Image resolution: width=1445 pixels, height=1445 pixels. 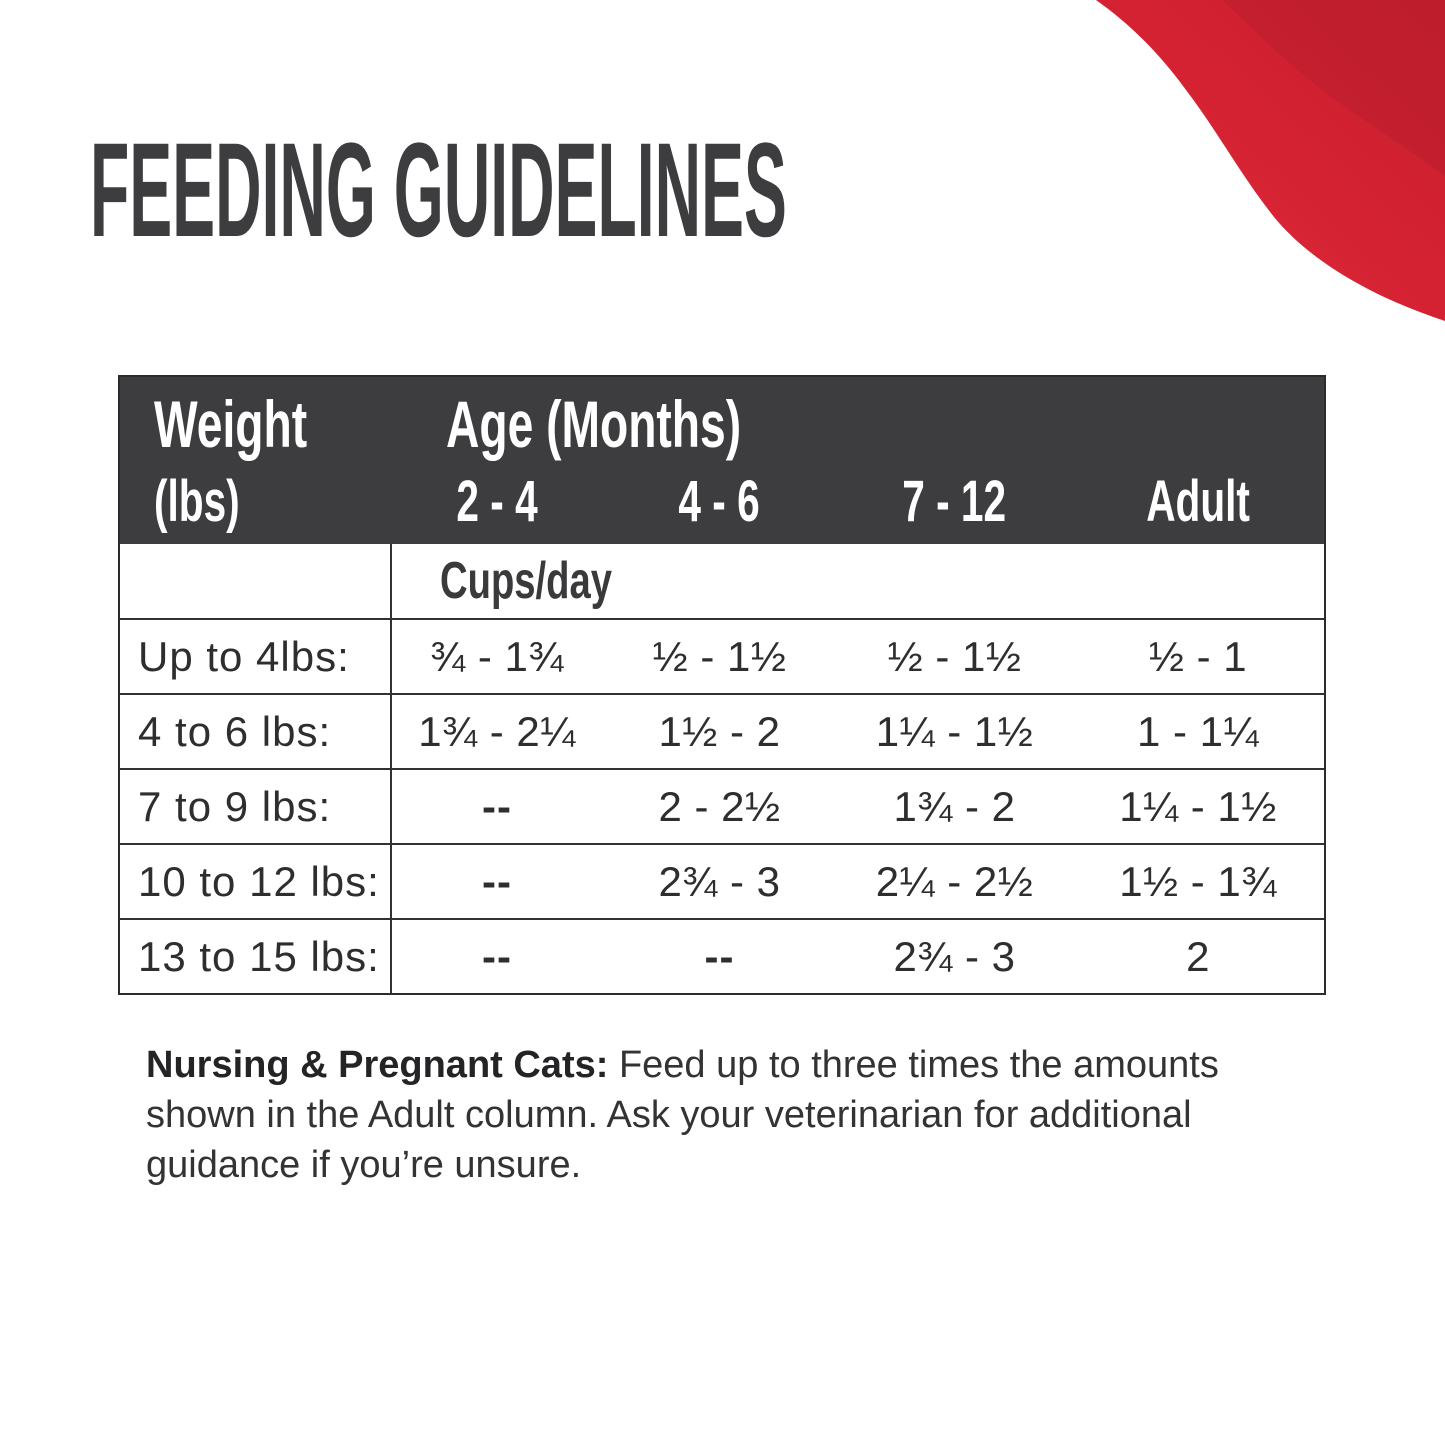 I want to click on weight-unit-label: (lbs), so click(x=197, y=501).